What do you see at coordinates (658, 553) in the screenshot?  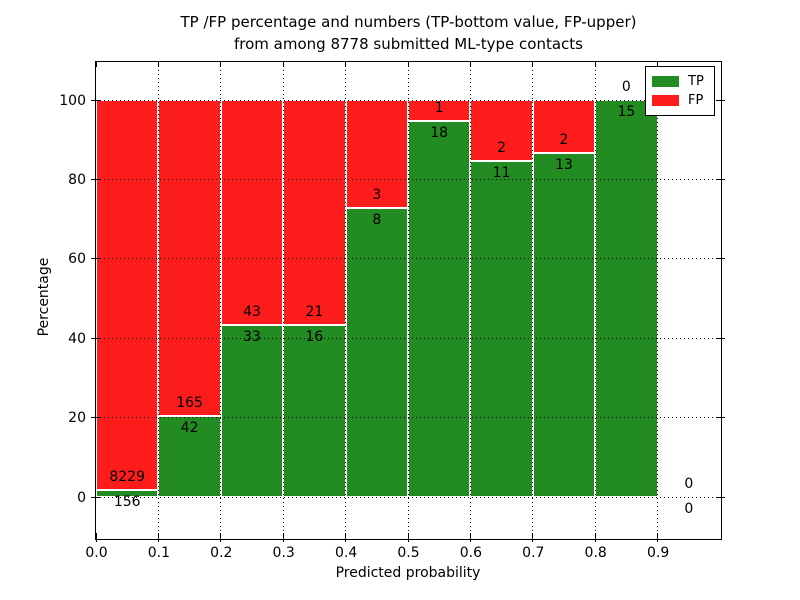 I see `x-tick-label: 0.9` at bounding box center [658, 553].